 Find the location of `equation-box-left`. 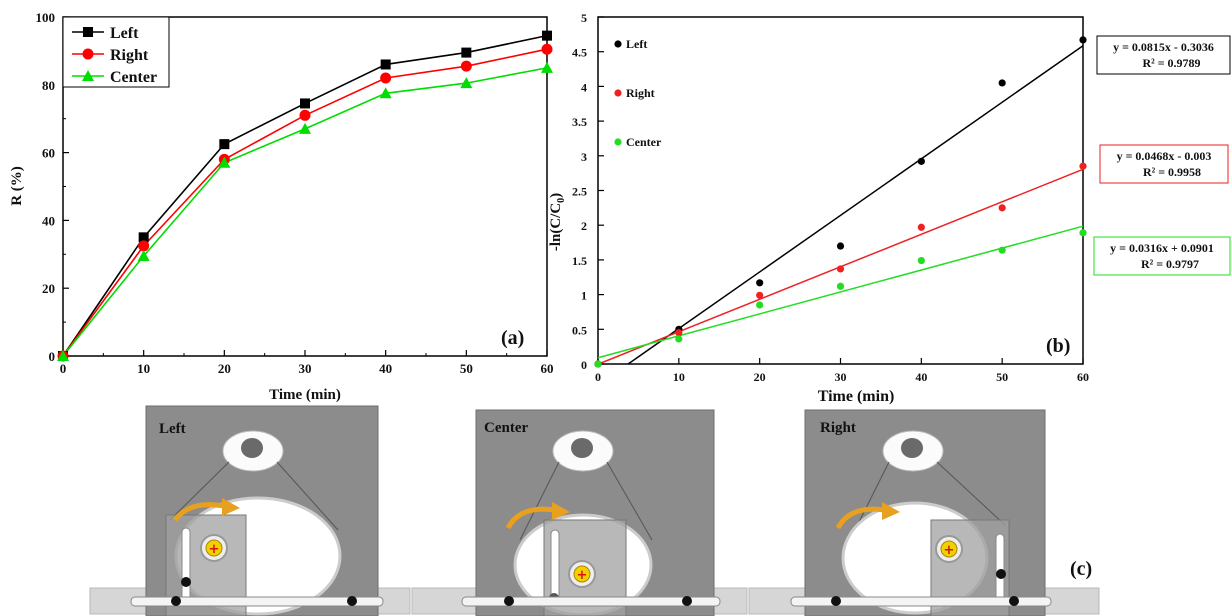

equation-box-left is located at coordinates (1163, 55).